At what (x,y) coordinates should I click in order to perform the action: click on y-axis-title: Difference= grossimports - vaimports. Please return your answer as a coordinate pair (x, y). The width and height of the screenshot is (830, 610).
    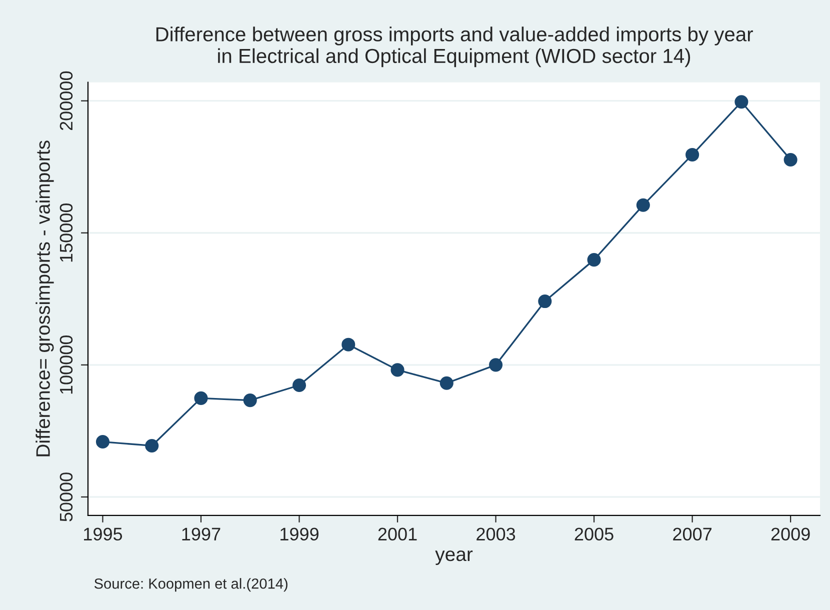
    Looking at the image, I should click on (45, 298).